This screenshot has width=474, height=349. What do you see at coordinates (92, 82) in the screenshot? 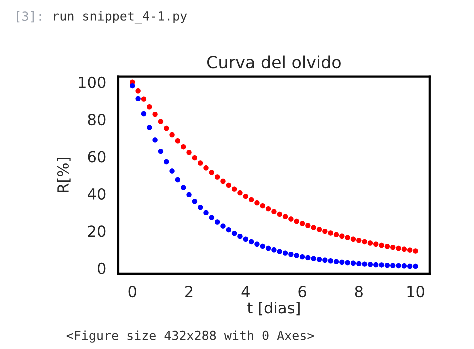
I see `y-tick-label: 100` at bounding box center [92, 82].